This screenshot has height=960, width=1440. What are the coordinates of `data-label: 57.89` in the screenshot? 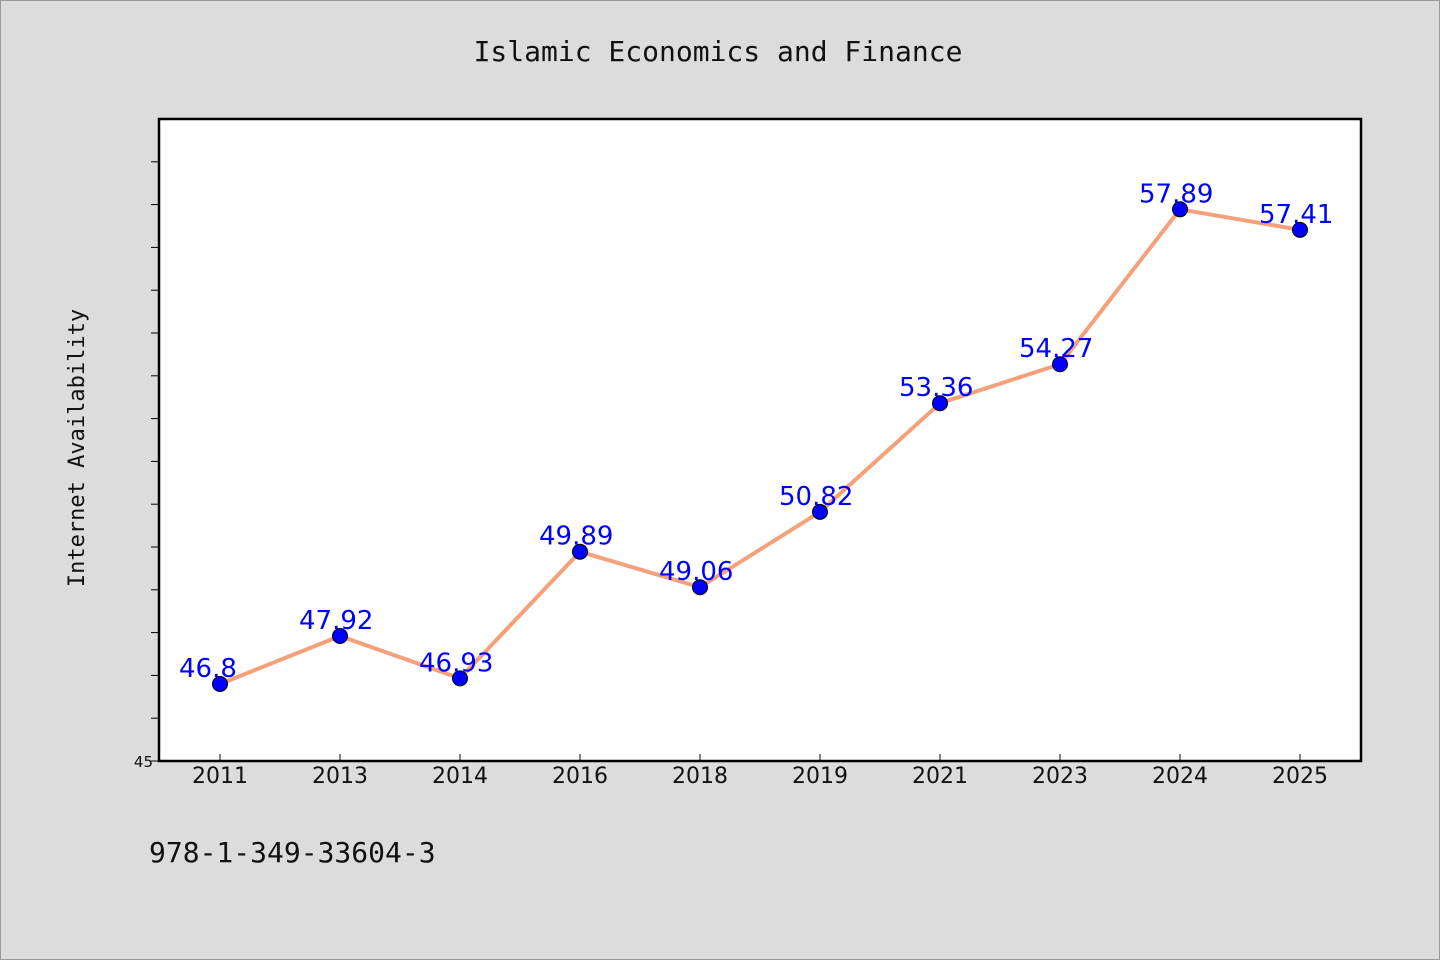 It's located at (1176, 194).